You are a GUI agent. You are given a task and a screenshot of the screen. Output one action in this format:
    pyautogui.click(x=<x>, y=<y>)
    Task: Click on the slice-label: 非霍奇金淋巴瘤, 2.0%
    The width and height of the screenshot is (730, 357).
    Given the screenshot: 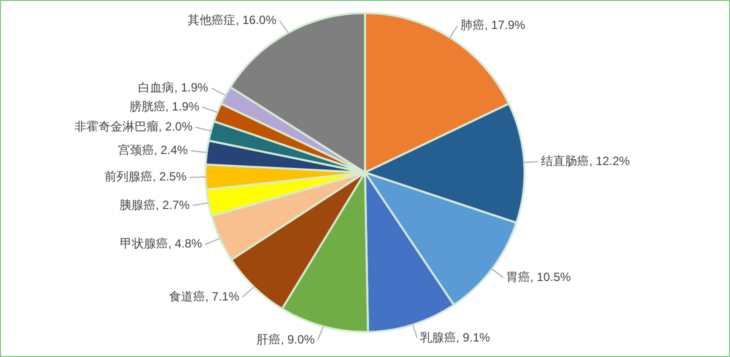 What is the action you would take?
    pyautogui.click(x=133, y=127)
    